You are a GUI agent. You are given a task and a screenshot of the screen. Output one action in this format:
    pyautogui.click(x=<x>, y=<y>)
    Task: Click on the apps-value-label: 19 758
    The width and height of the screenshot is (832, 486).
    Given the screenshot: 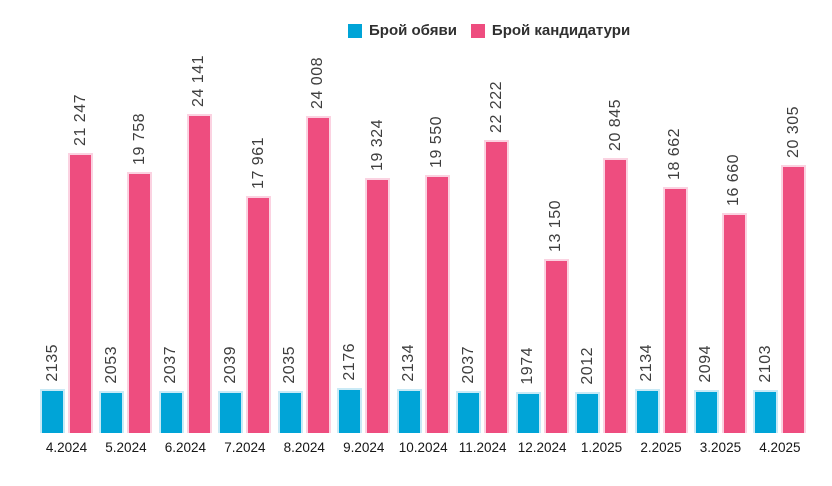 What is the action you would take?
    pyautogui.click(x=139, y=139)
    